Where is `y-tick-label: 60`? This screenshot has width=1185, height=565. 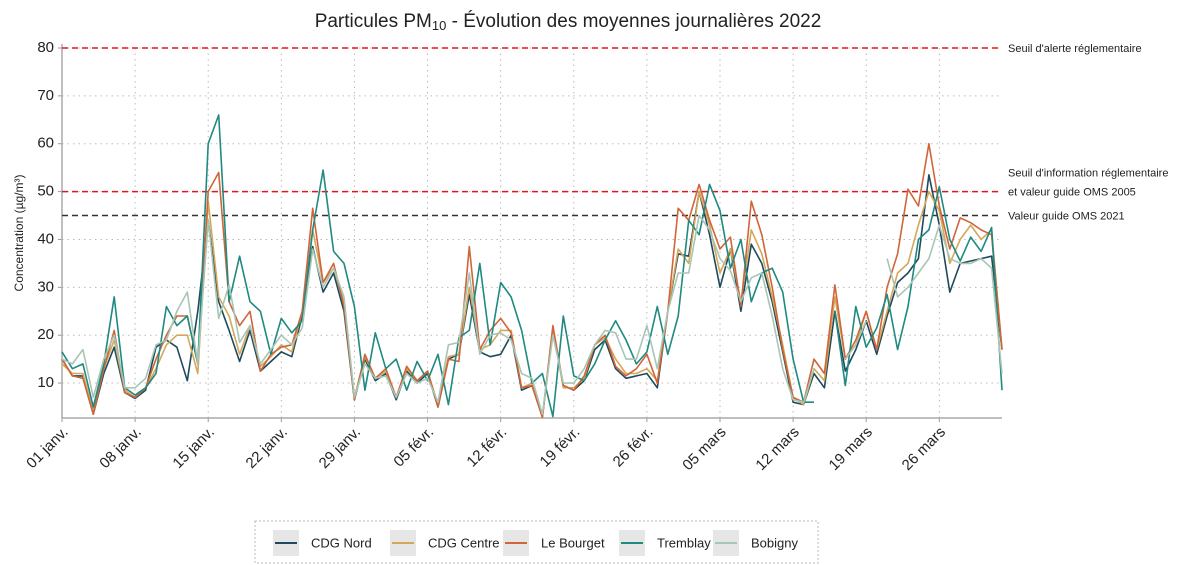 y-tick-label: 60 is located at coordinates (45, 143).